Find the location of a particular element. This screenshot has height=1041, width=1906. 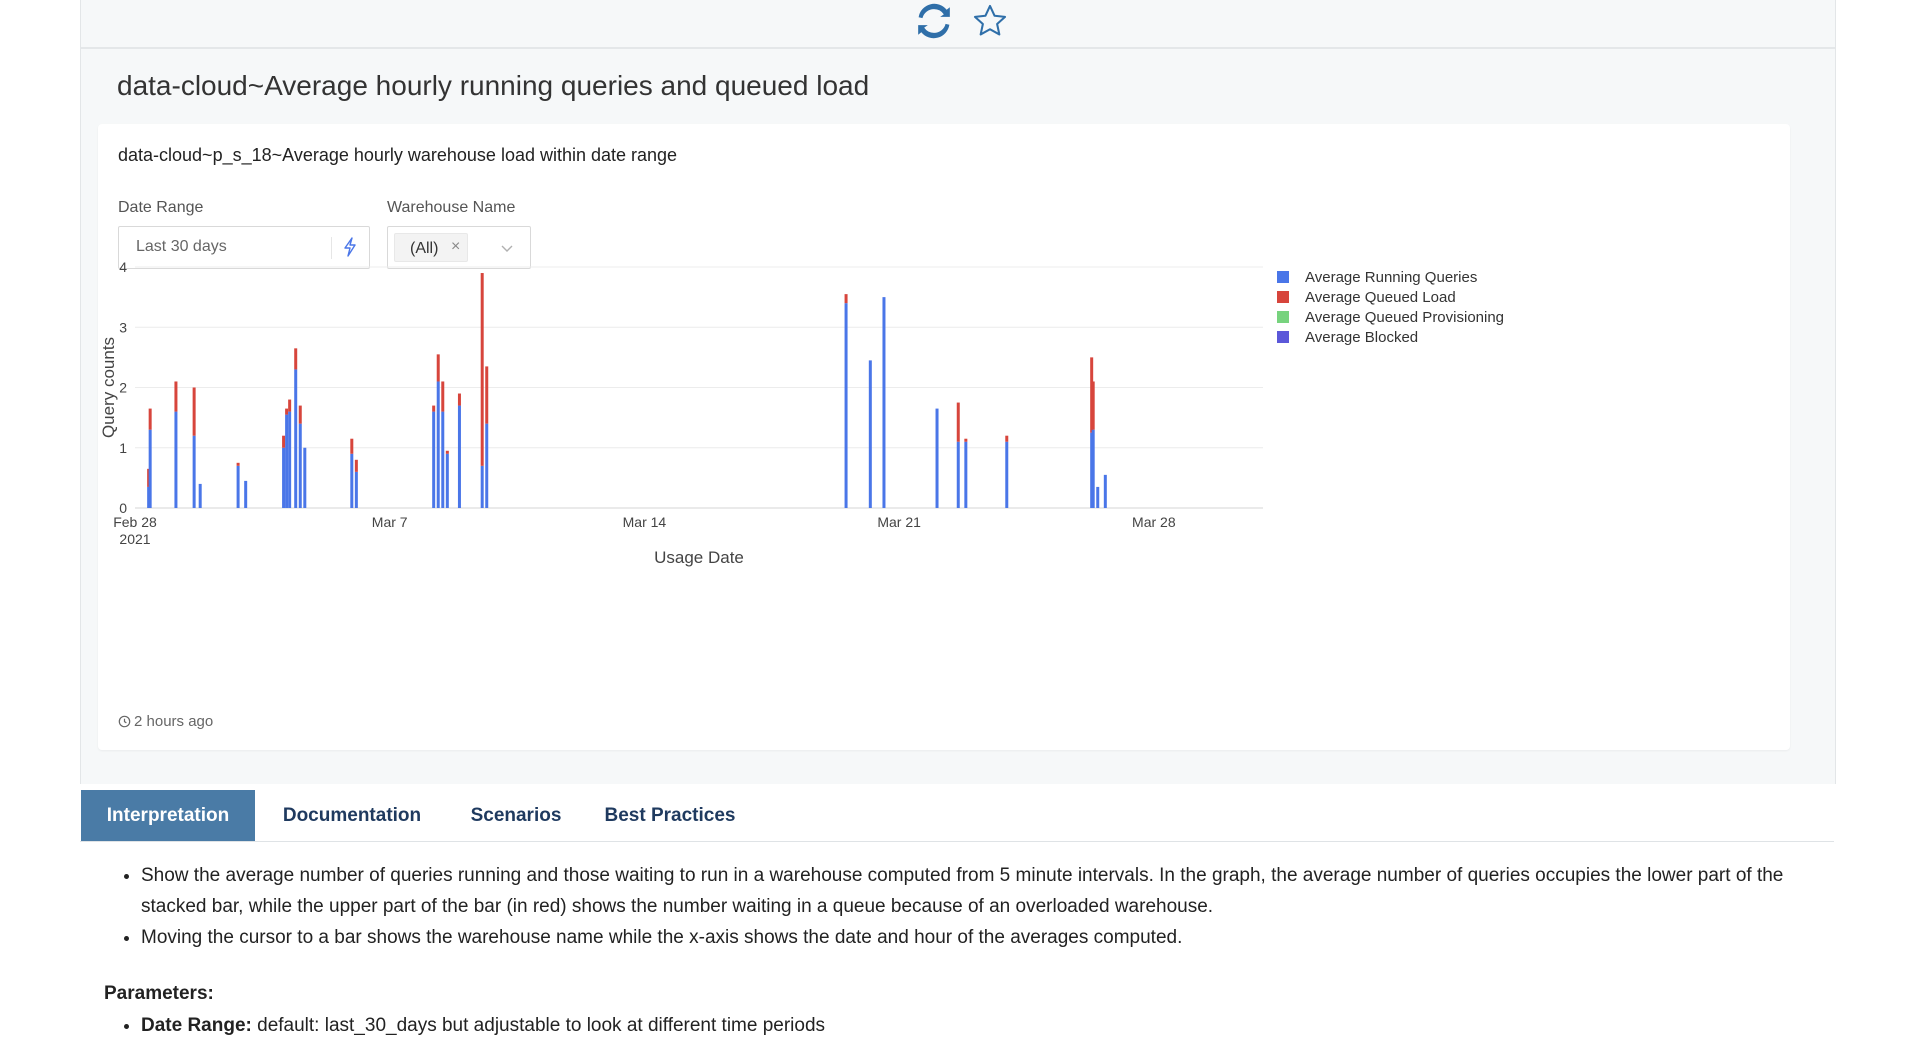

y-tick-label: 2 is located at coordinates (123, 388).